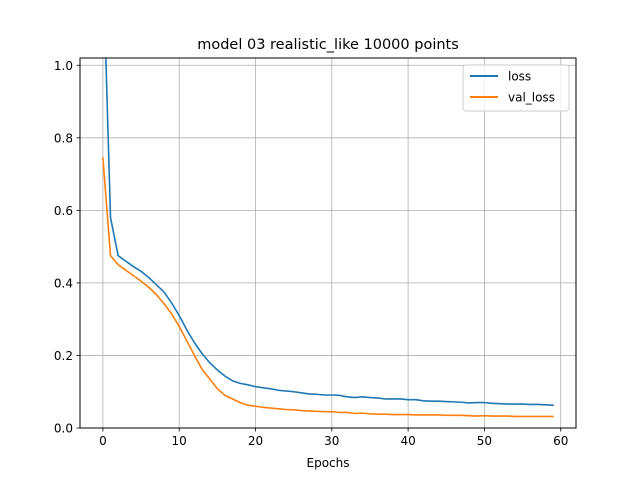 The height and width of the screenshot is (480, 640). What do you see at coordinates (63, 356) in the screenshot?
I see `y-tick-label: 0.2` at bounding box center [63, 356].